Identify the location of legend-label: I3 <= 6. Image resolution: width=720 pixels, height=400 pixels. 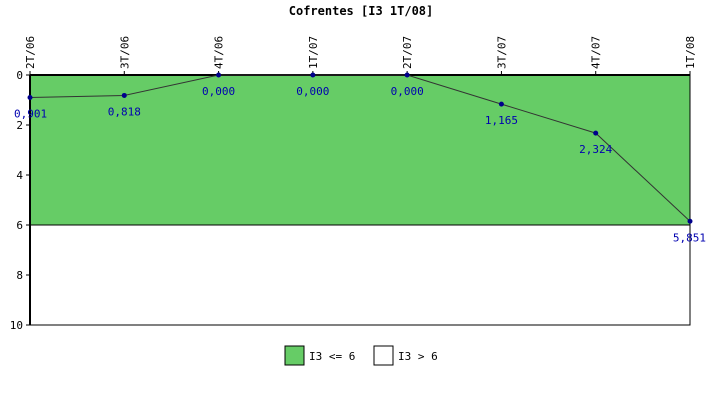
(332, 356).